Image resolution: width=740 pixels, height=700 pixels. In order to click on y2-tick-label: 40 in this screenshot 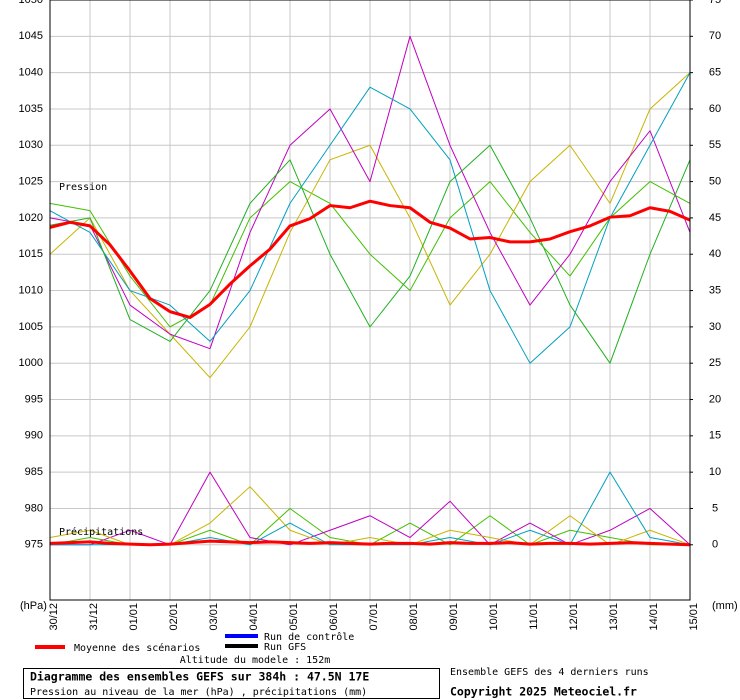, I will do `click(715, 254)`.